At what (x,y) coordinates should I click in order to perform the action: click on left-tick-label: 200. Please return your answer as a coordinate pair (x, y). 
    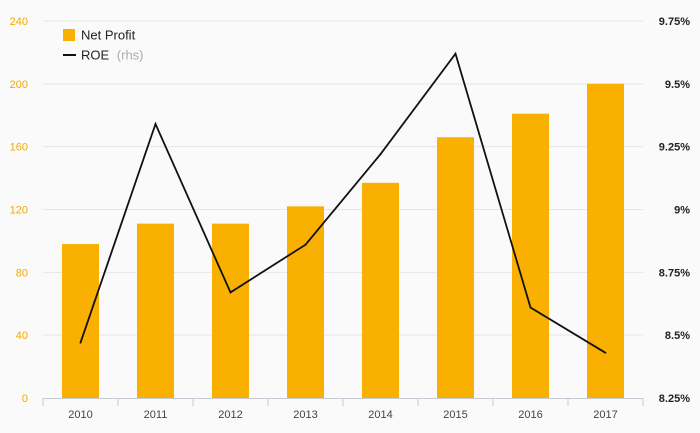
    Looking at the image, I should click on (19, 85).